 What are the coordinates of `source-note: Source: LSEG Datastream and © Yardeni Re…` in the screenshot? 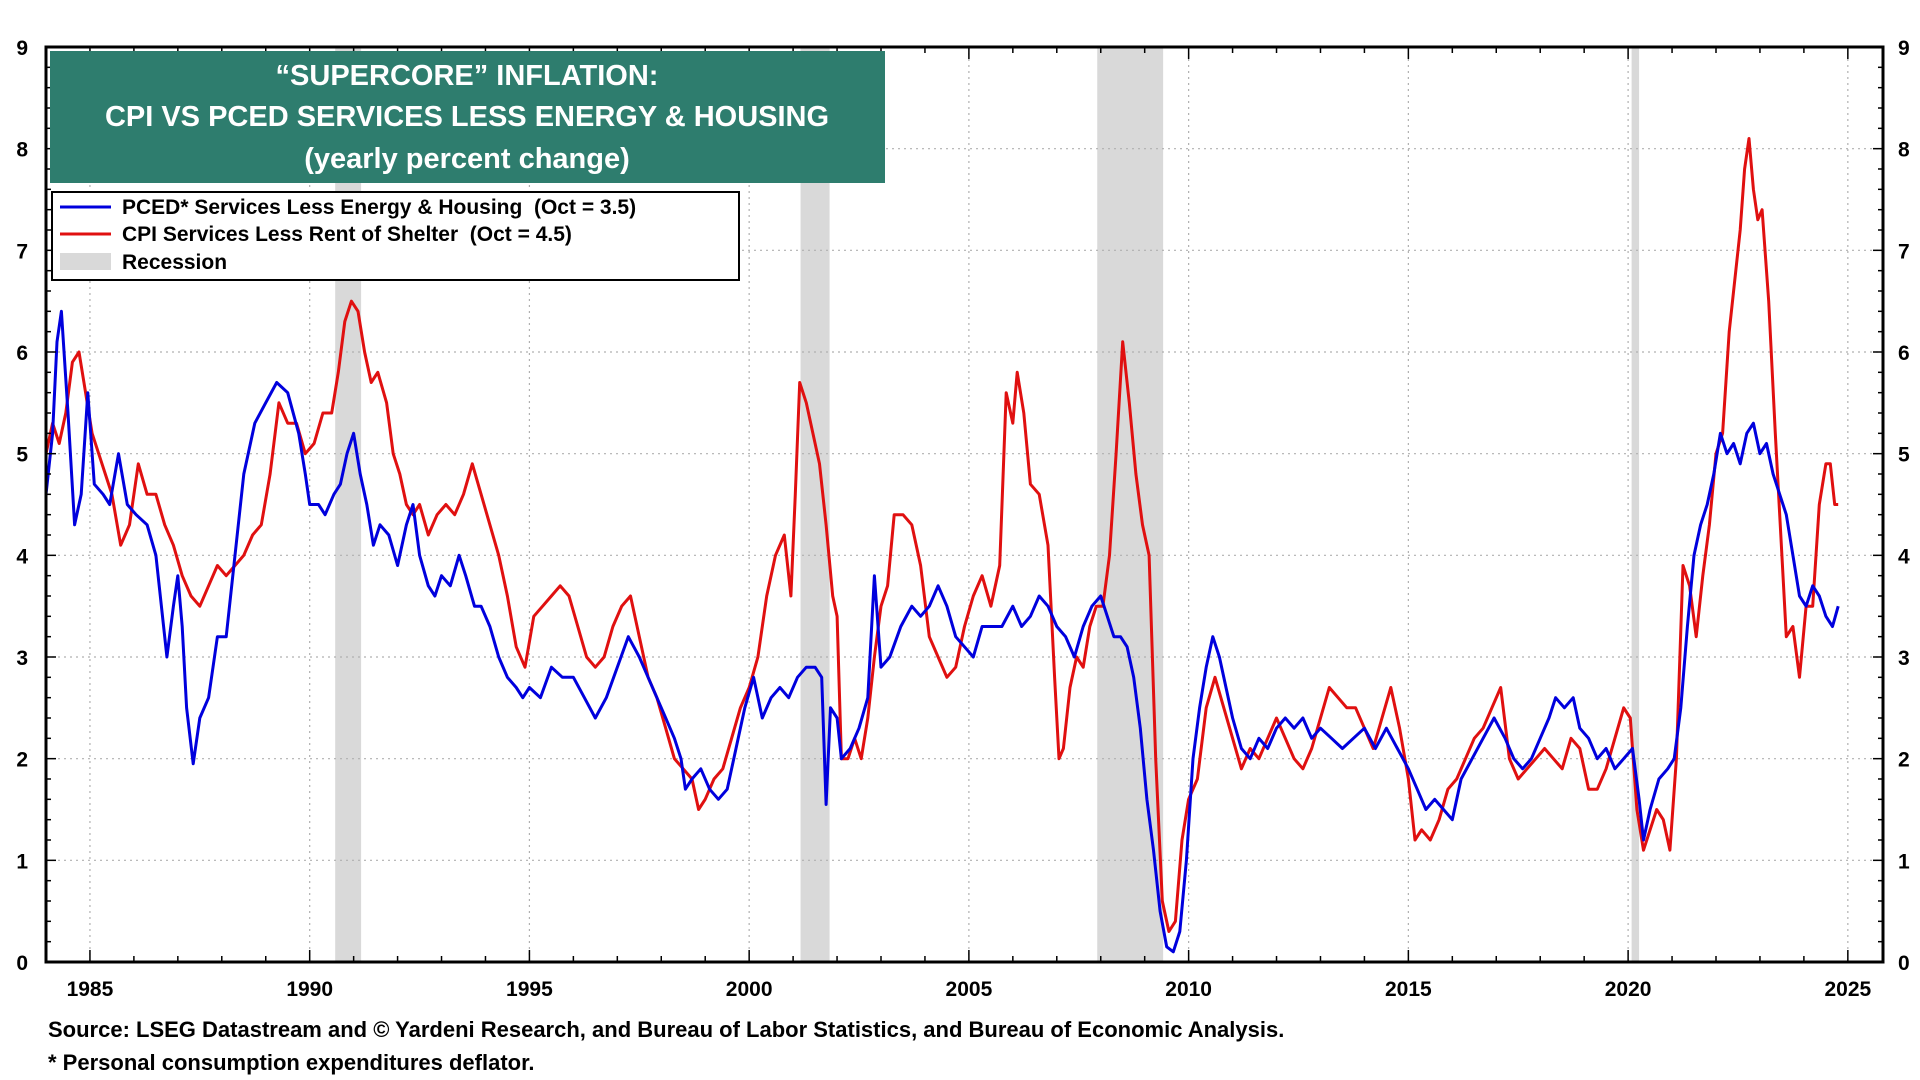 It's located at (666, 1029).